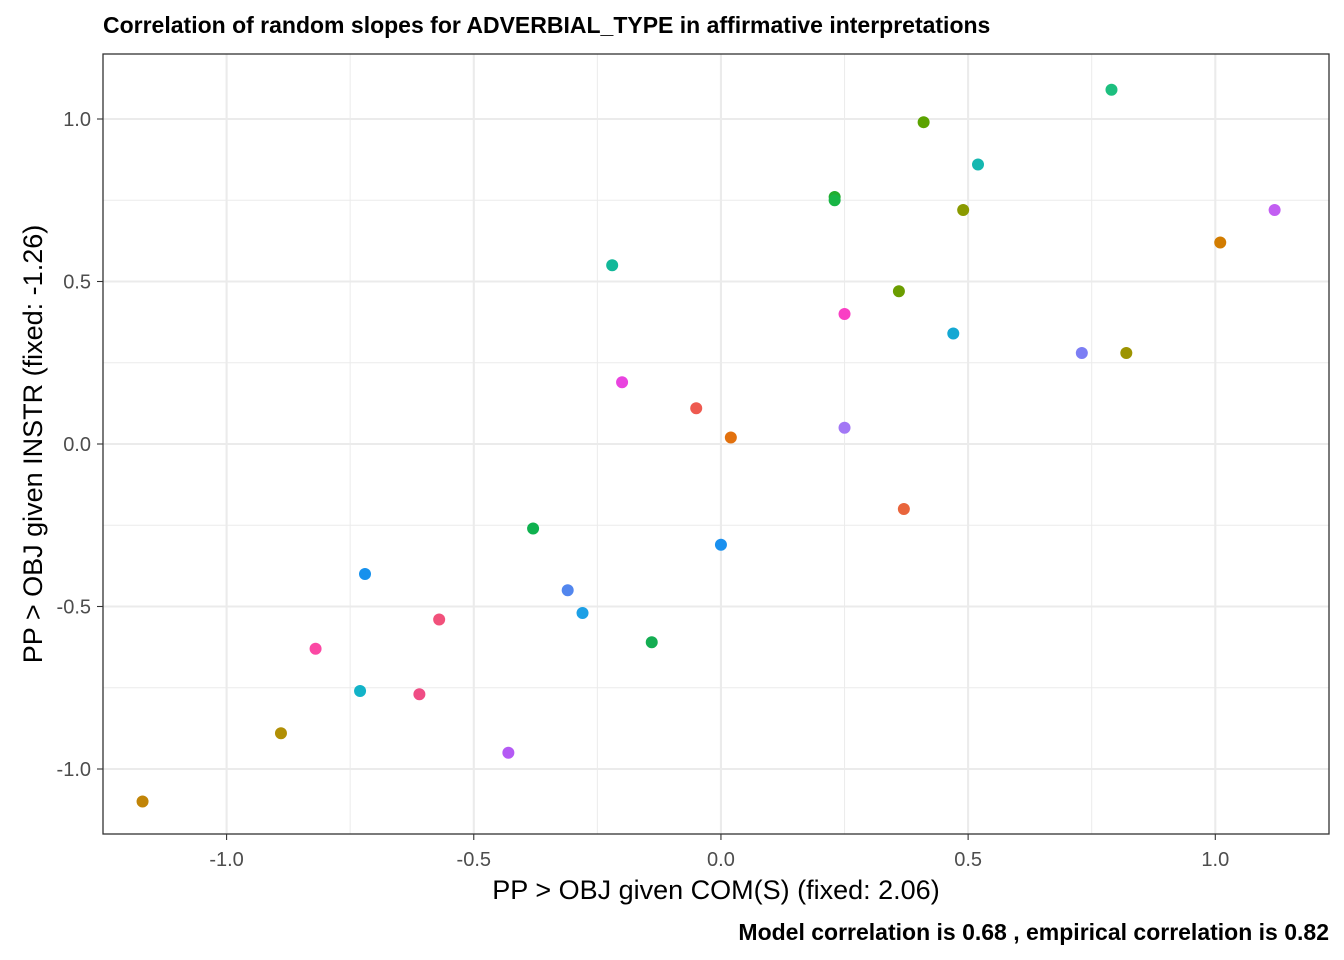  Describe the element at coordinates (1215, 860) in the screenshot. I see `x-tick-label: 1.0` at that location.